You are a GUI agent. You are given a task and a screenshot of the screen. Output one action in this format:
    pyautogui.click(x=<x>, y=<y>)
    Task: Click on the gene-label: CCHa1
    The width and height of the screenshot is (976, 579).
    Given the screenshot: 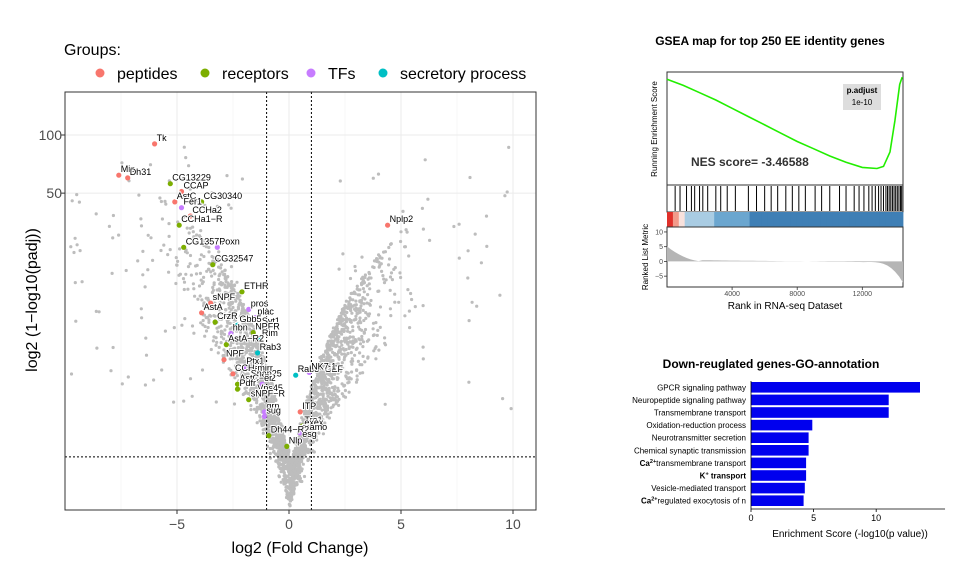 What is the action you would take?
    pyautogui.click(x=250, y=368)
    